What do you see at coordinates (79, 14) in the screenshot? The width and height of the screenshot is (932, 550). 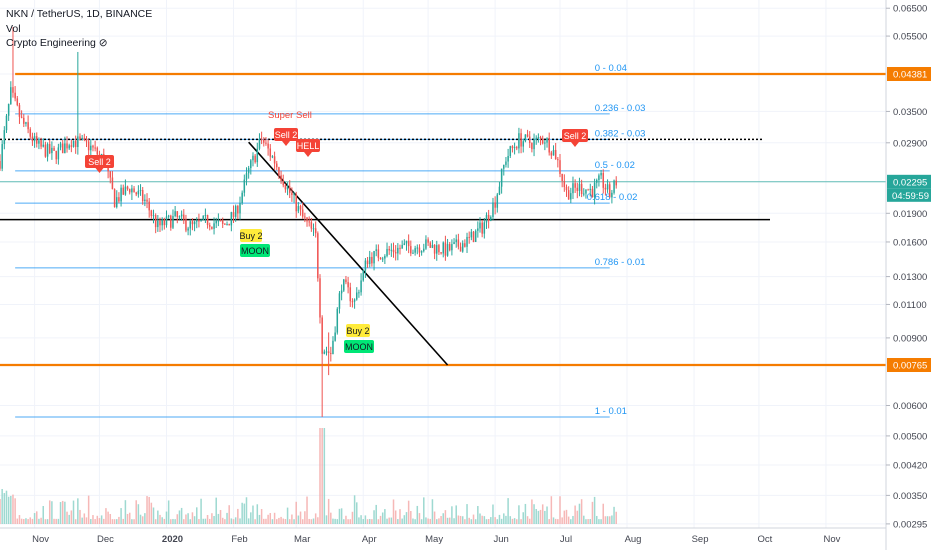 I see `symbol-title: NKN / TetherUS, 1D, BINANCE` at bounding box center [79, 14].